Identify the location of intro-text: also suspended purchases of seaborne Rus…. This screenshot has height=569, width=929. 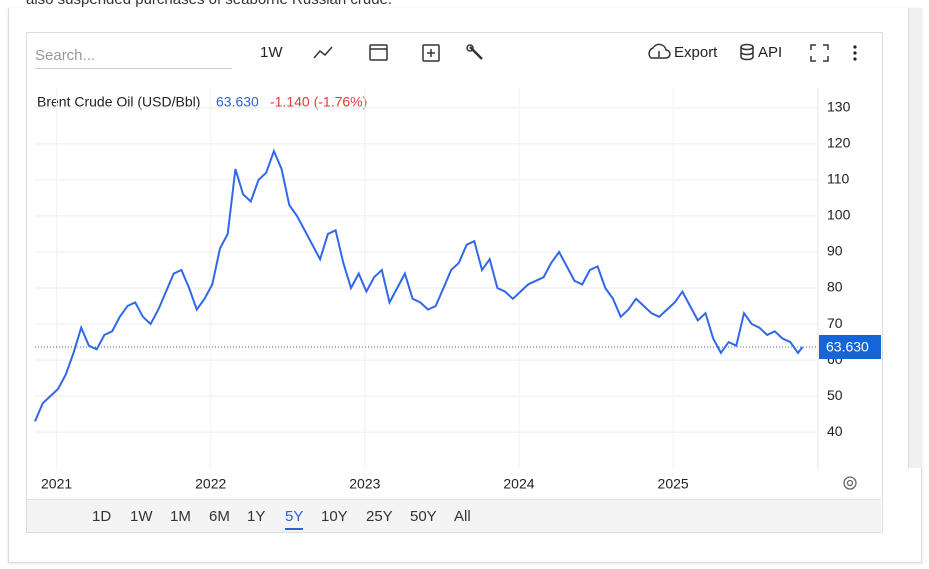
(209, 4).